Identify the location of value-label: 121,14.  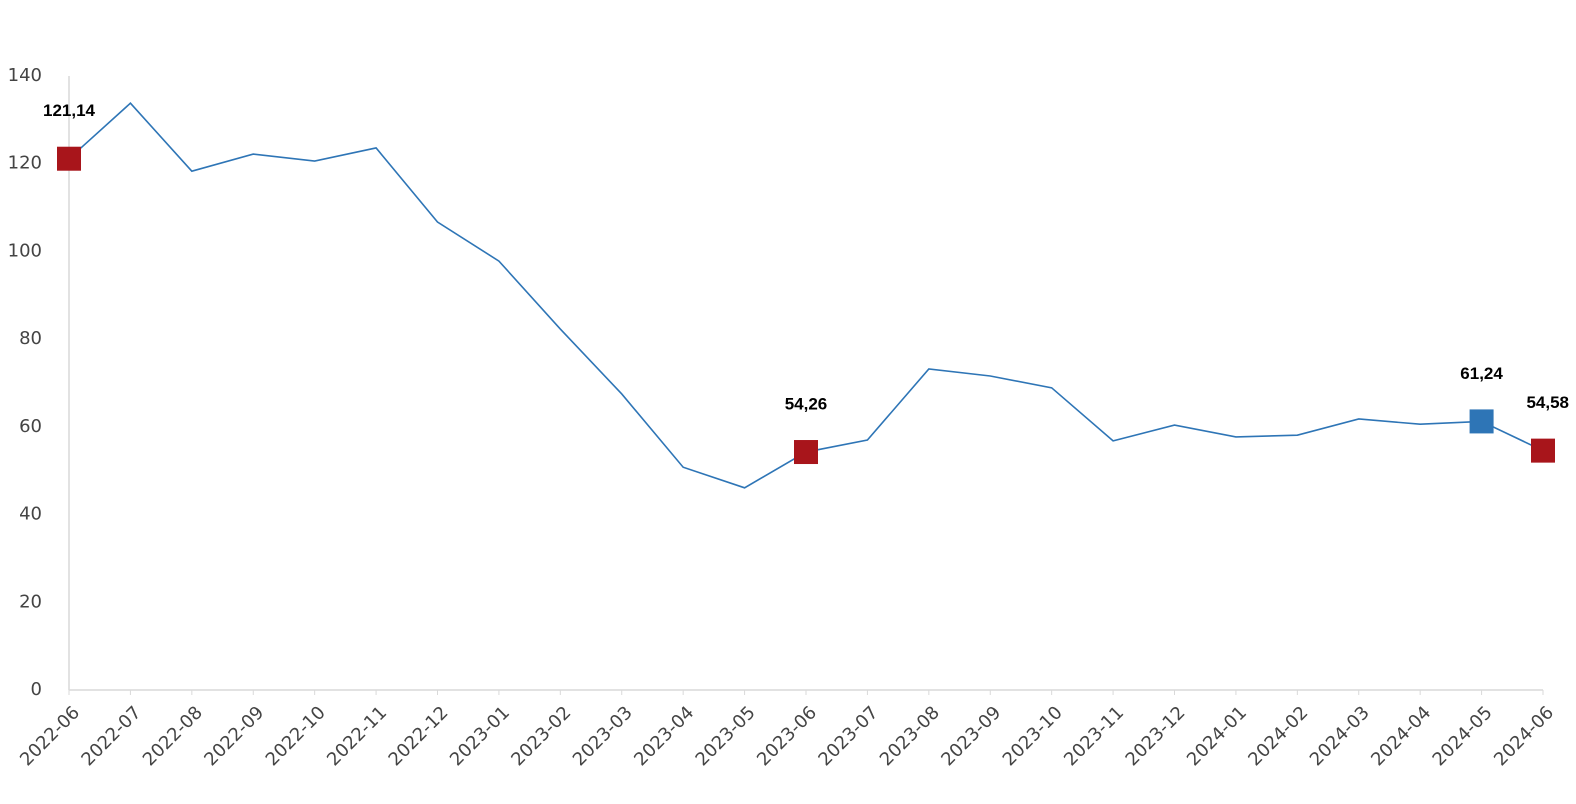
(69, 110).